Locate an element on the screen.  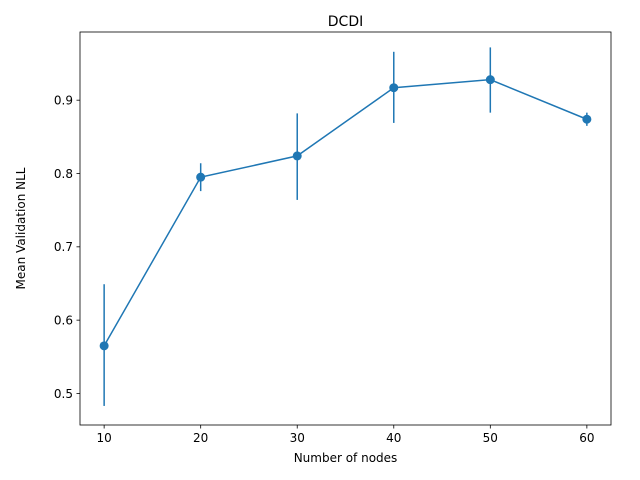
x-tick-label: 10 is located at coordinates (103, 438).